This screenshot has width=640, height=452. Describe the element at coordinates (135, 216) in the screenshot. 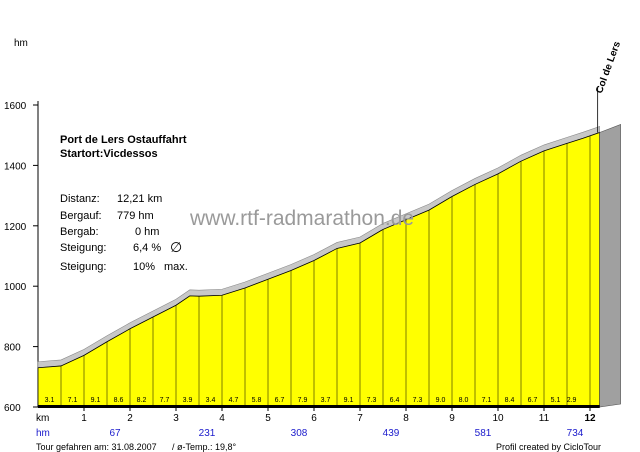

I see `ascent-value: 779 hm` at that location.